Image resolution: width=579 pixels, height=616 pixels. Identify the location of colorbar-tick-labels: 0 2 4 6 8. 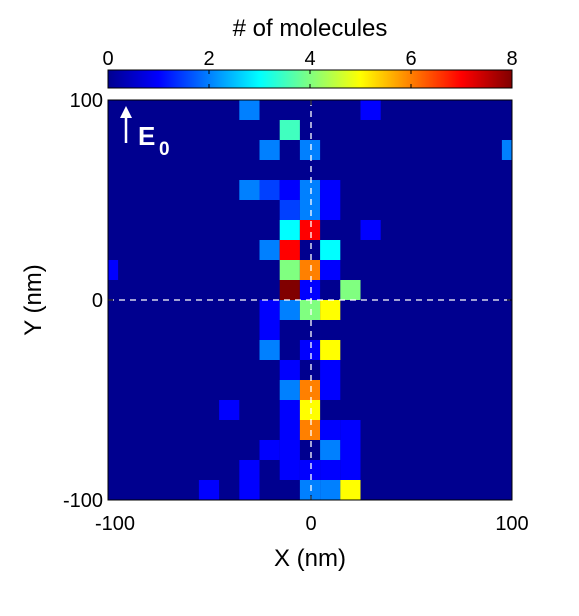
(309, 59).